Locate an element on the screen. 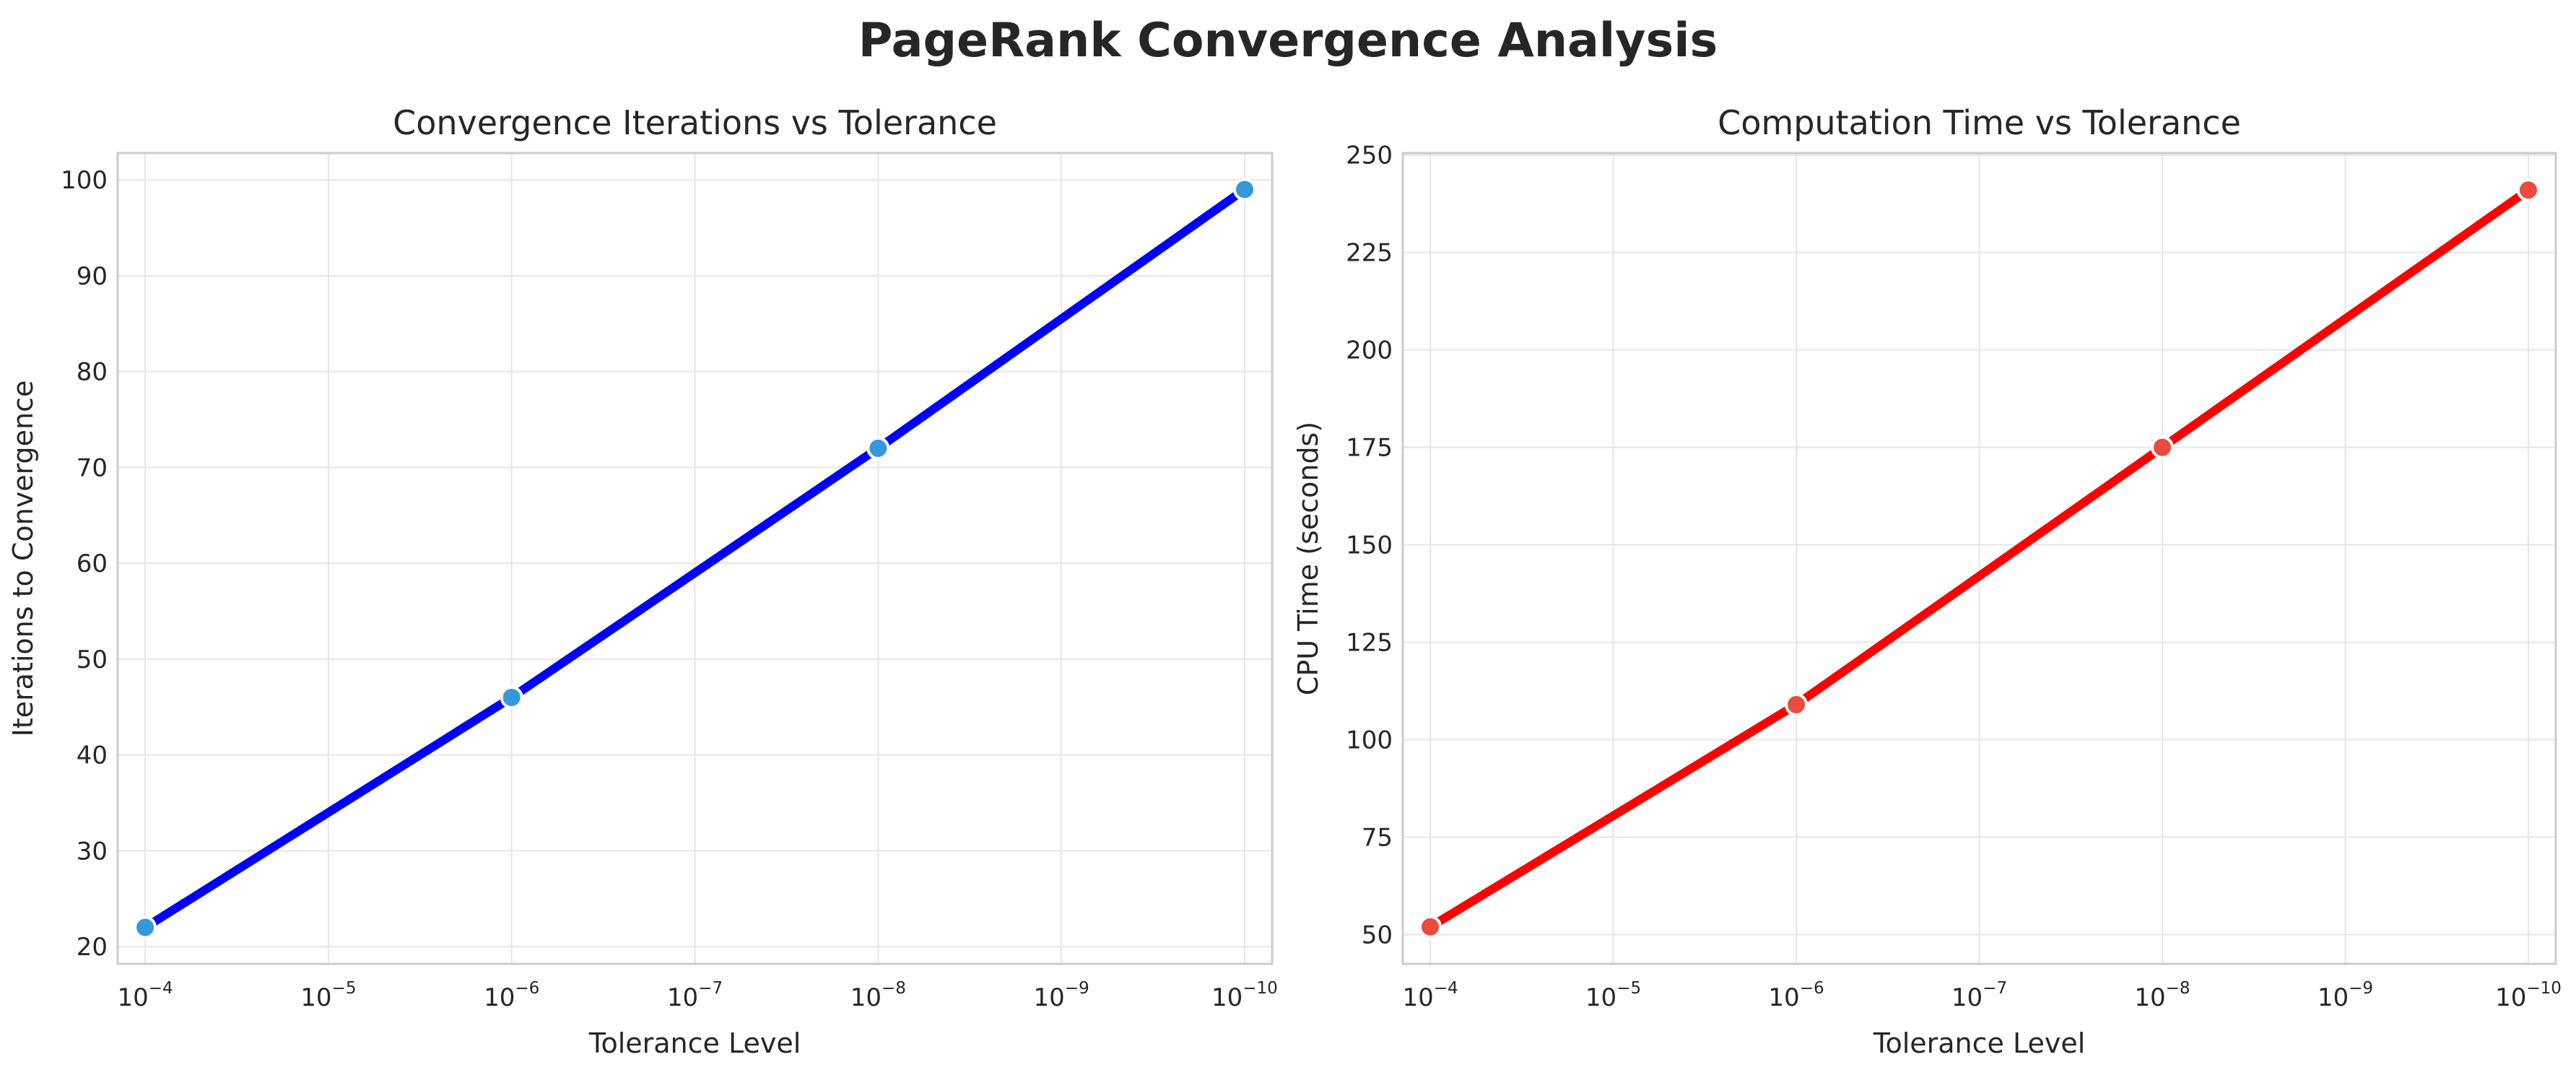 This screenshot has height=1070, width=2576. cpu-time-y-axis-label: CPU Time (seconds) is located at coordinates (1308, 558).